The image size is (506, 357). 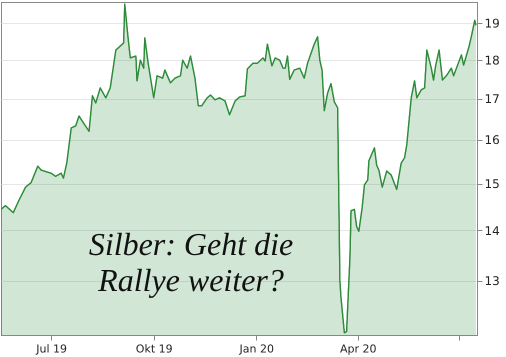 I want to click on y-tick-label: 14, so click(x=492, y=231).